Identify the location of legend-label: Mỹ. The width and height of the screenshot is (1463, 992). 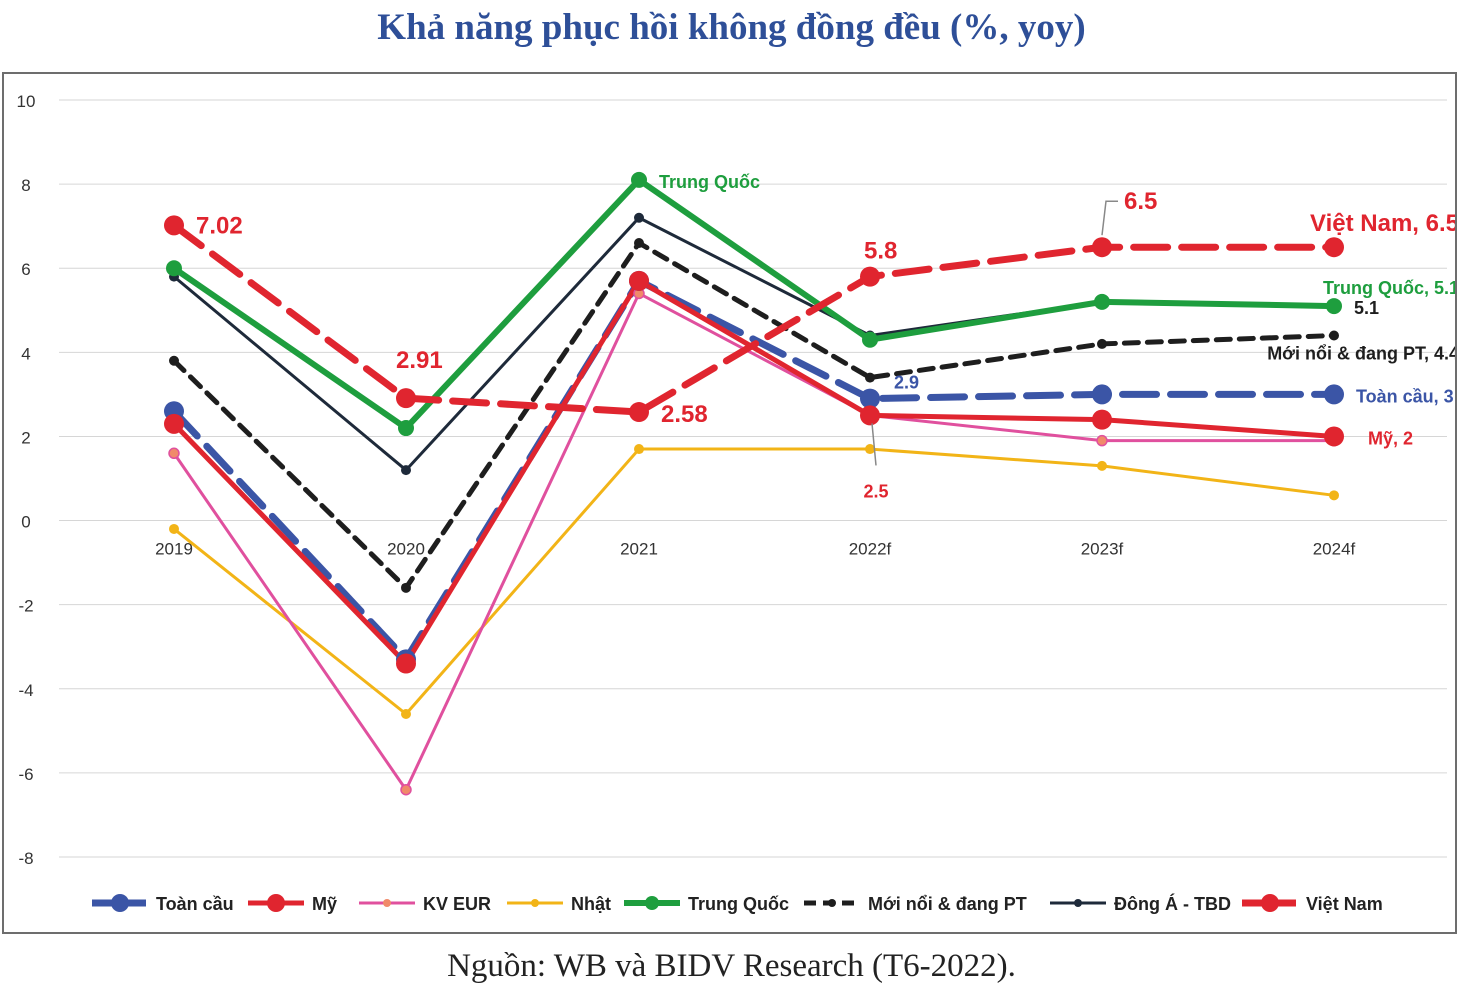
(324, 904).